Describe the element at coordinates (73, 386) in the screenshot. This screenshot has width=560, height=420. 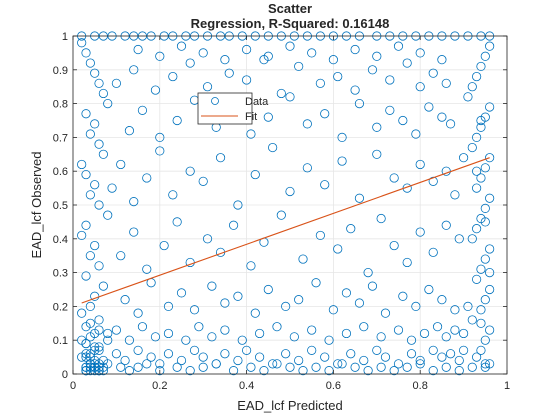
I see `x-tick-label: 0` at that location.